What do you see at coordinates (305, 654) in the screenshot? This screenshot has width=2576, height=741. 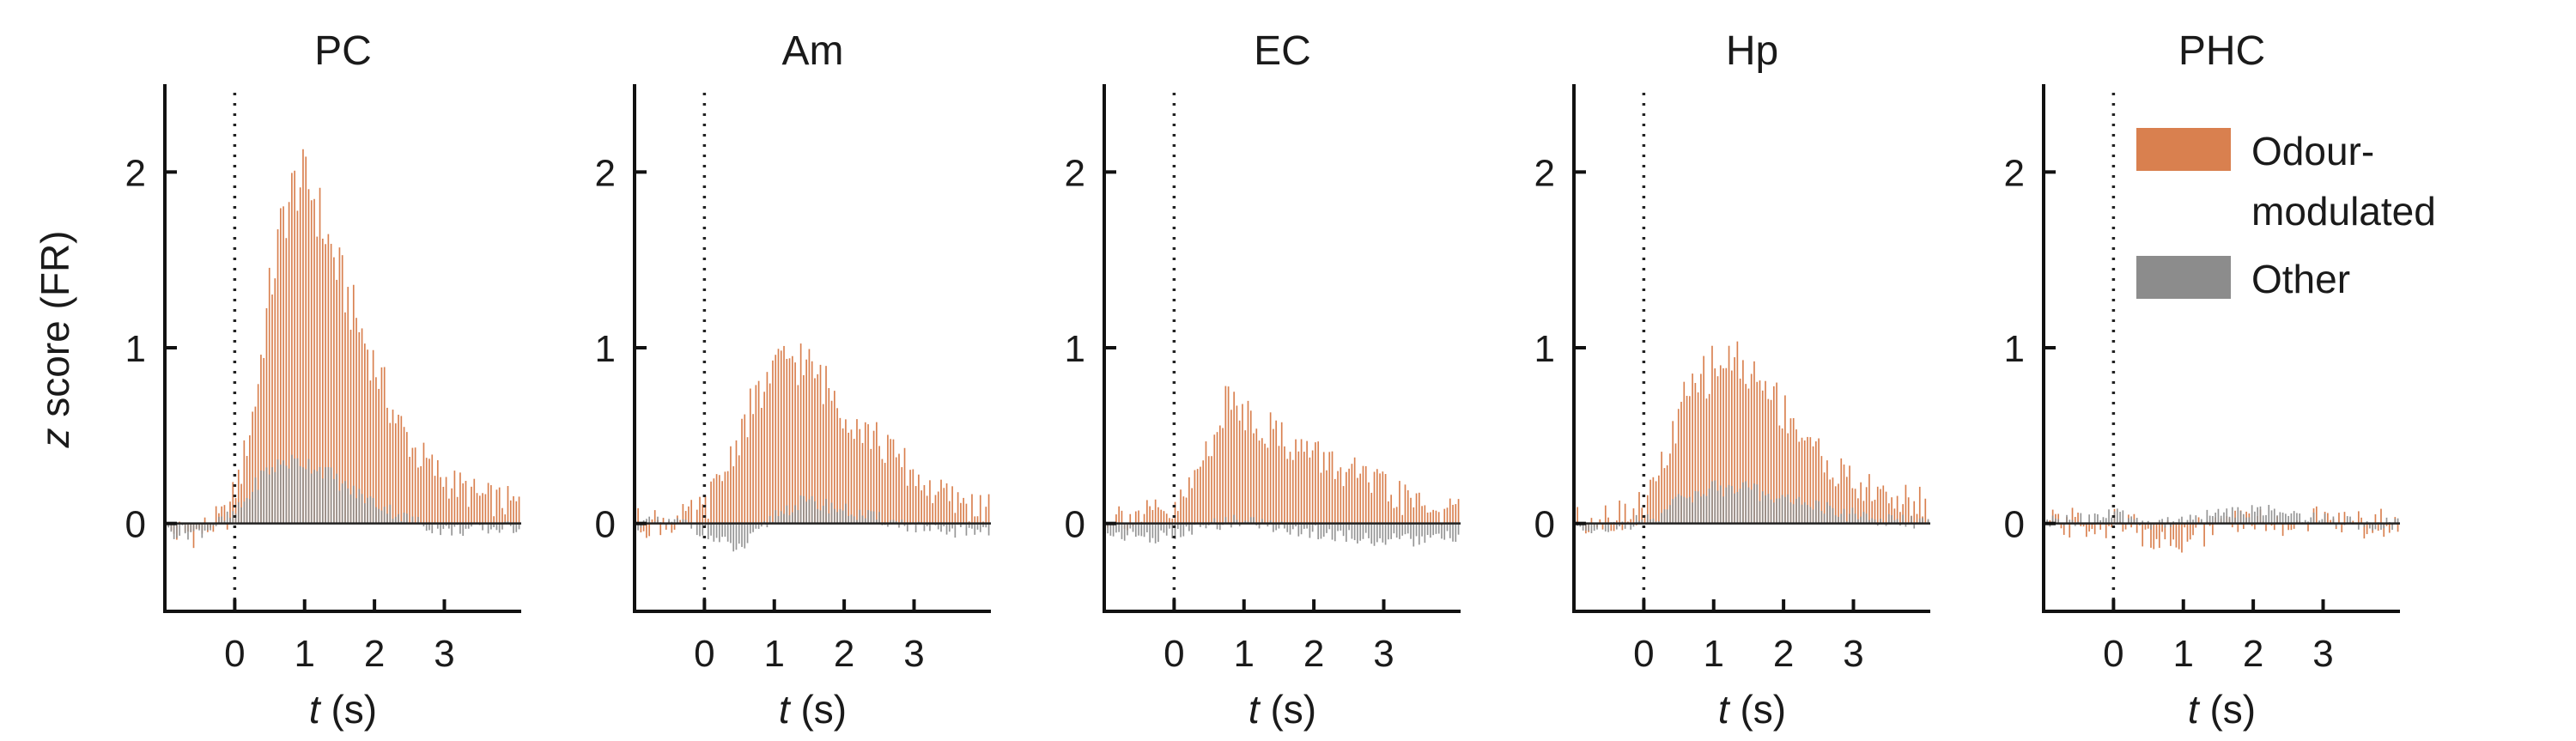 I see `x-tick-label: 1` at bounding box center [305, 654].